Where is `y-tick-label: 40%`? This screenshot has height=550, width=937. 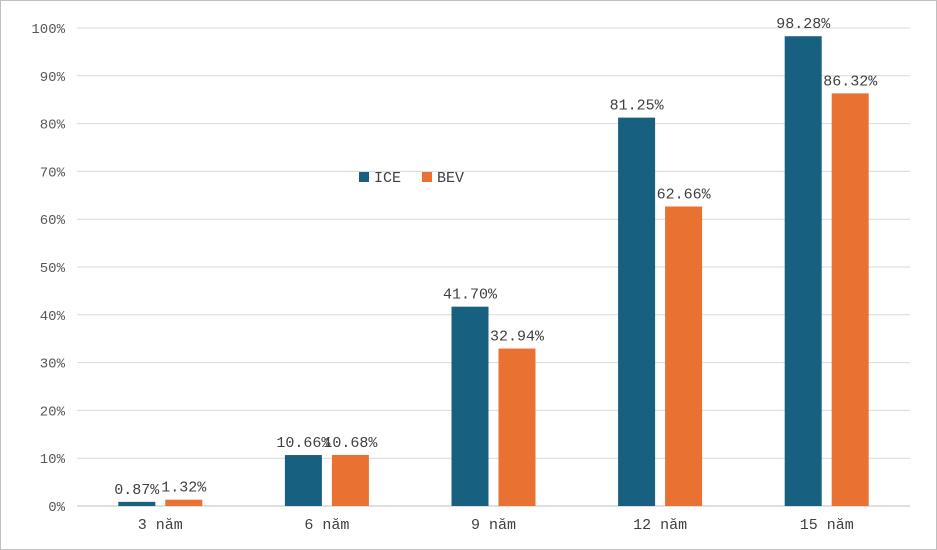
y-tick-label: 40% is located at coordinates (53, 317).